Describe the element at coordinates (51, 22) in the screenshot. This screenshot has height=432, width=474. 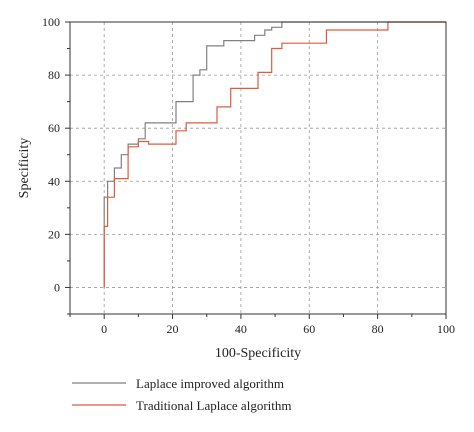
I see `y-tick-label: 100` at that location.